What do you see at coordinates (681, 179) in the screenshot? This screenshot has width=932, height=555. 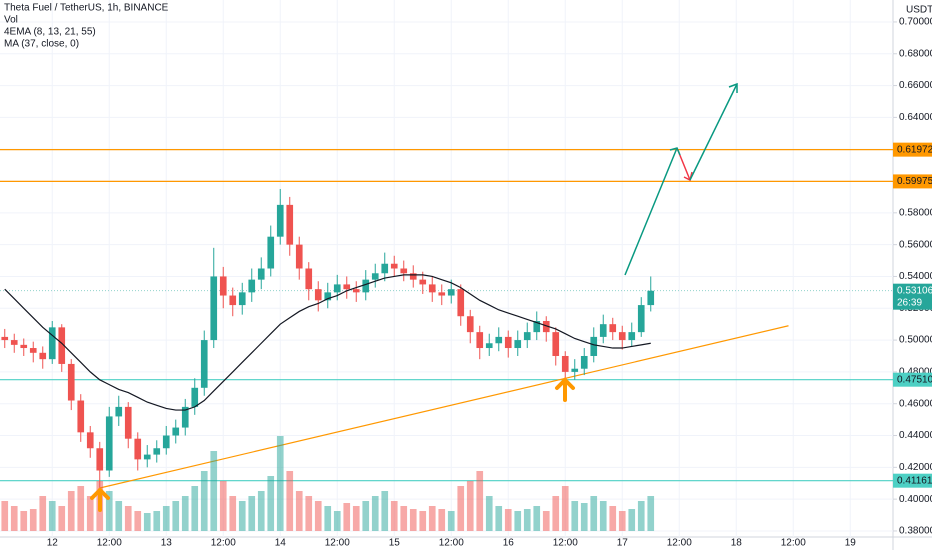 I see `arrows` at bounding box center [681, 179].